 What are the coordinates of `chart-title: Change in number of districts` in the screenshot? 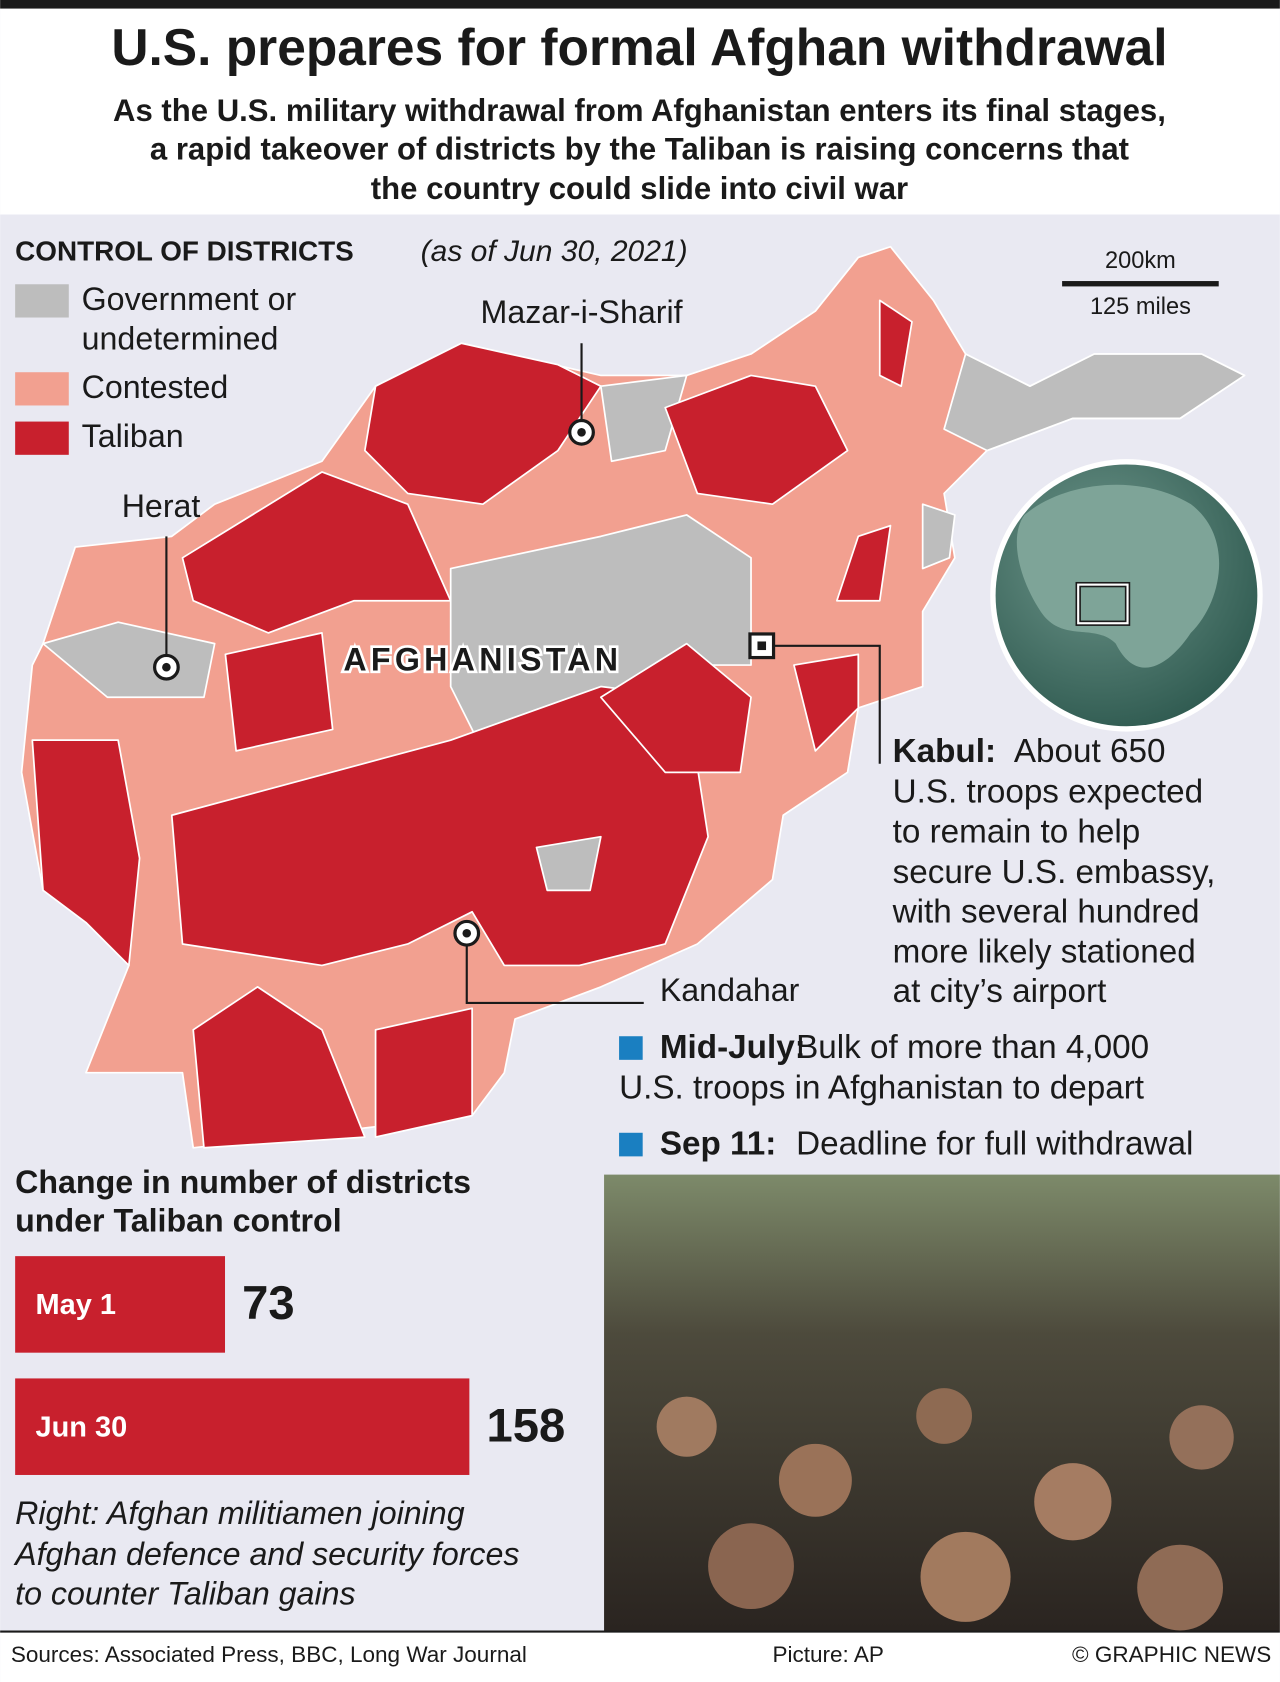 It's located at (243, 1182).